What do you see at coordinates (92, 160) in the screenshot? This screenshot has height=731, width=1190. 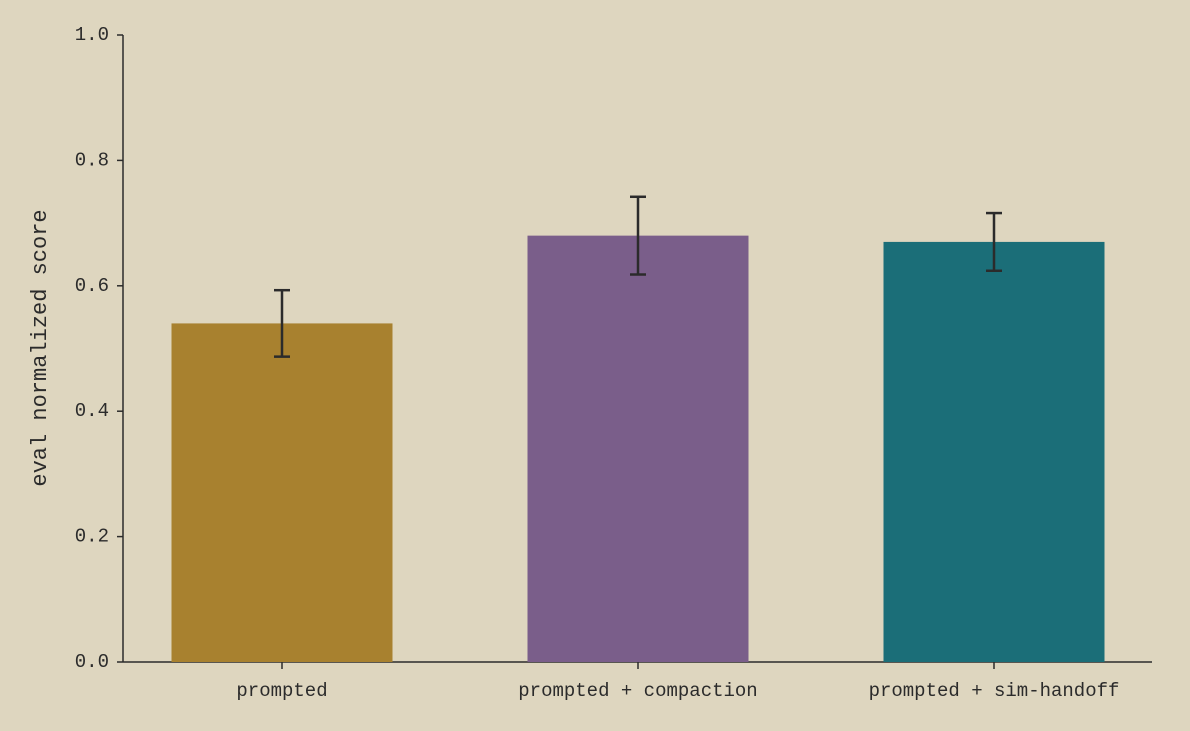 I see `y-tick-label: 0.8` at bounding box center [92, 160].